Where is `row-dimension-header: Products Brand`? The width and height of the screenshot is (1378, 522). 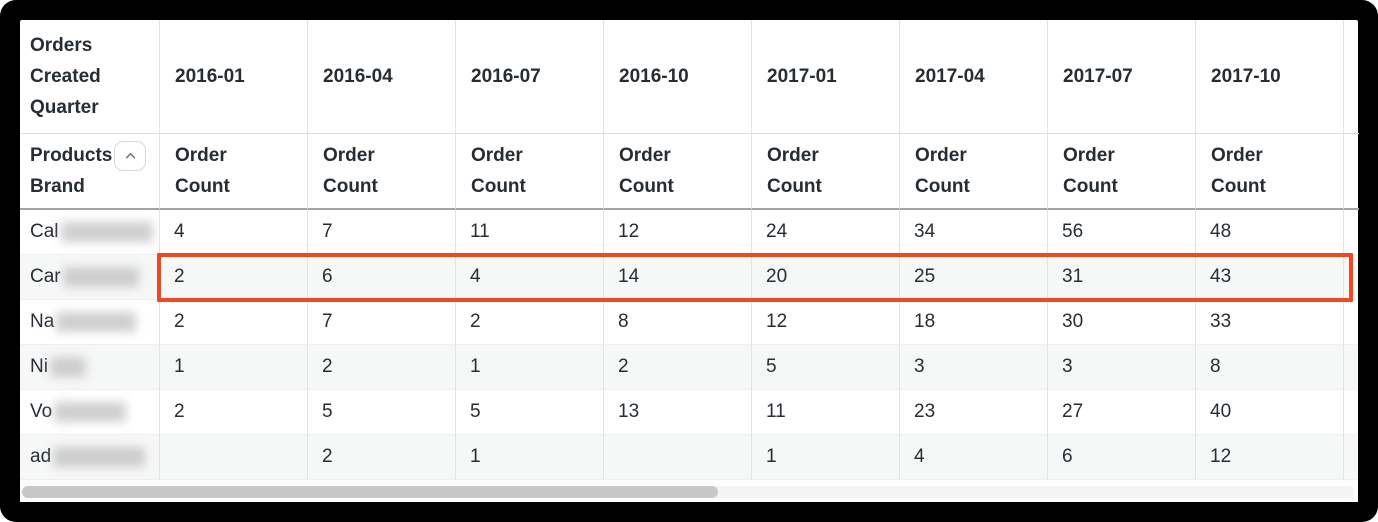 row-dimension-header: Products Brand is located at coordinates (90, 172).